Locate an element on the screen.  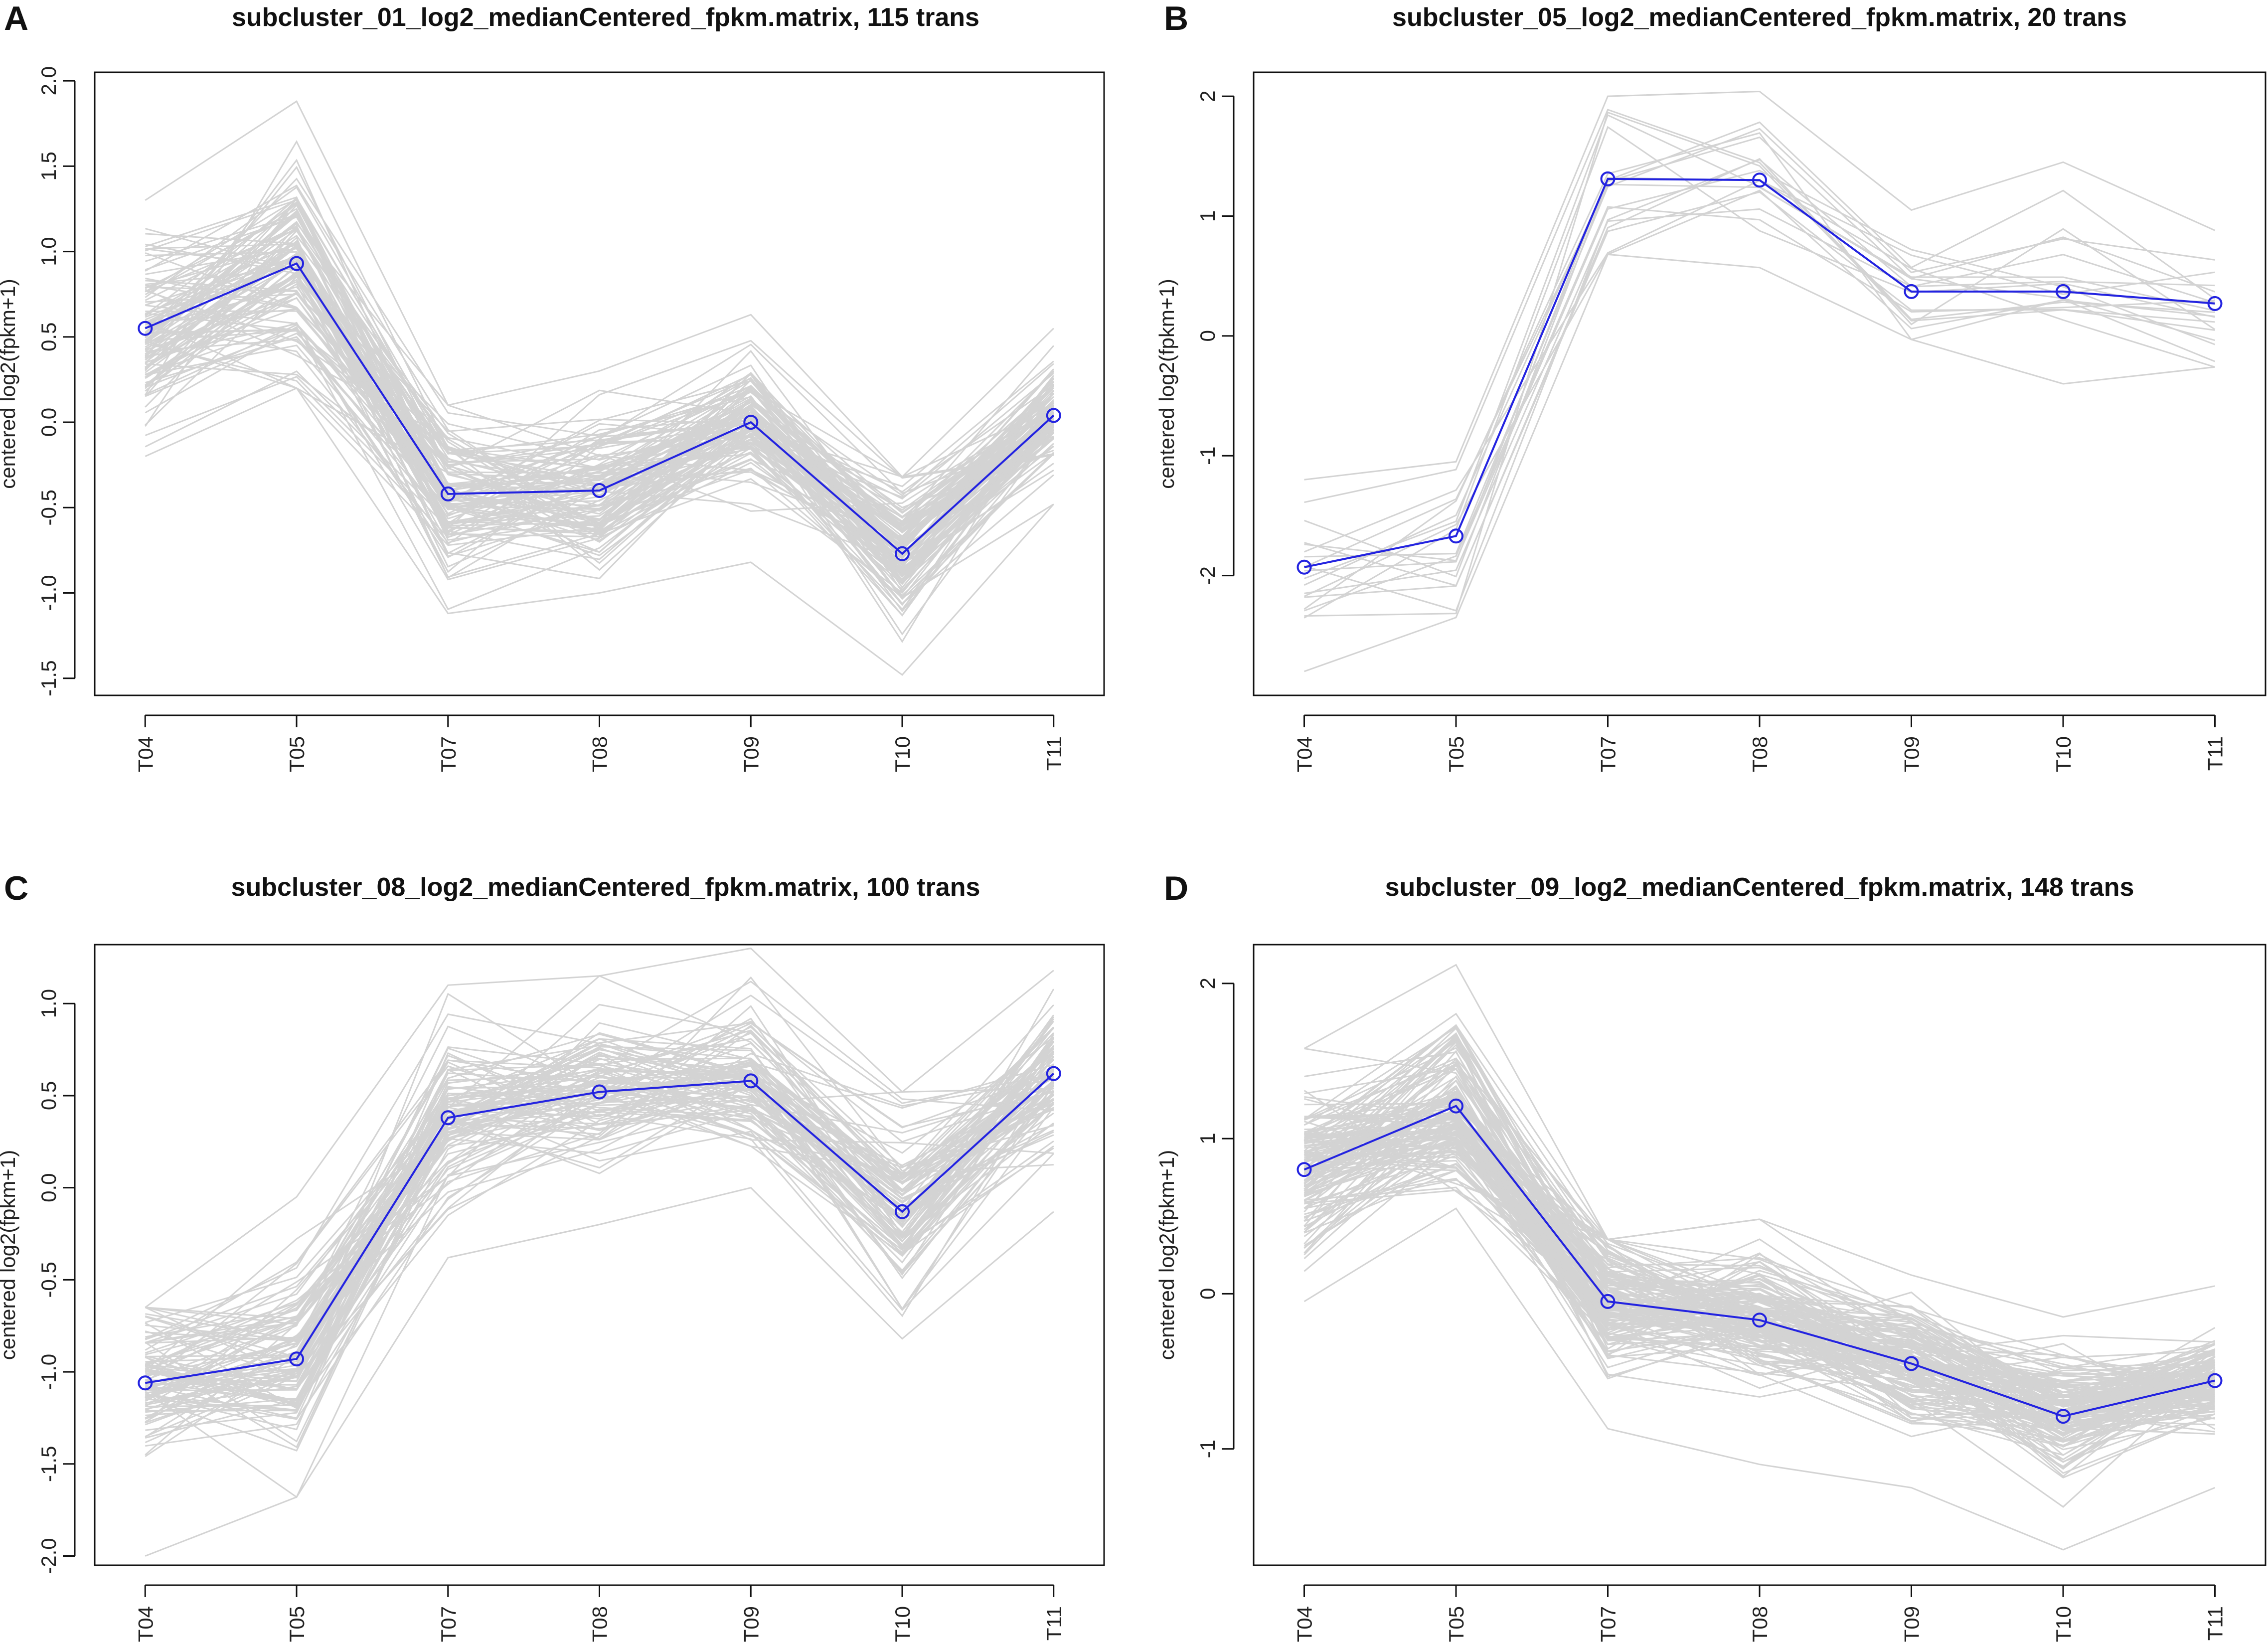
y-tick-label: -0.5 is located at coordinates (48, 1280).